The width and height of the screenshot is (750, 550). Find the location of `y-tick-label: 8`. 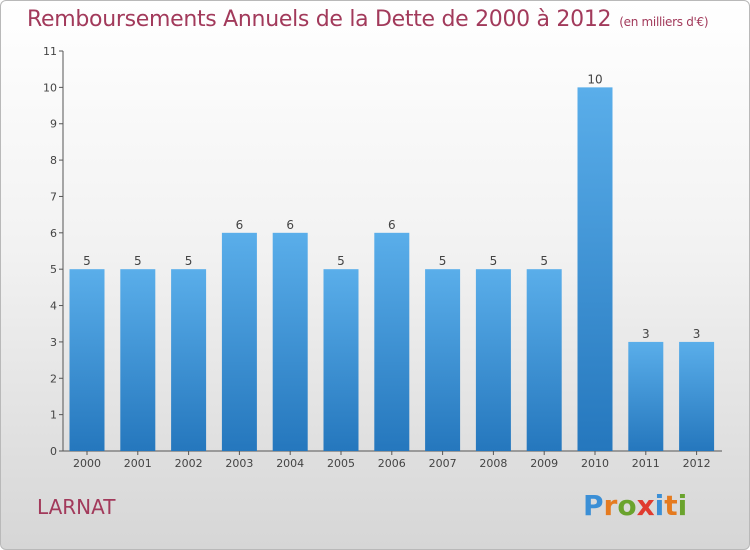

y-tick-label: 8 is located at coordinates (53, 160).